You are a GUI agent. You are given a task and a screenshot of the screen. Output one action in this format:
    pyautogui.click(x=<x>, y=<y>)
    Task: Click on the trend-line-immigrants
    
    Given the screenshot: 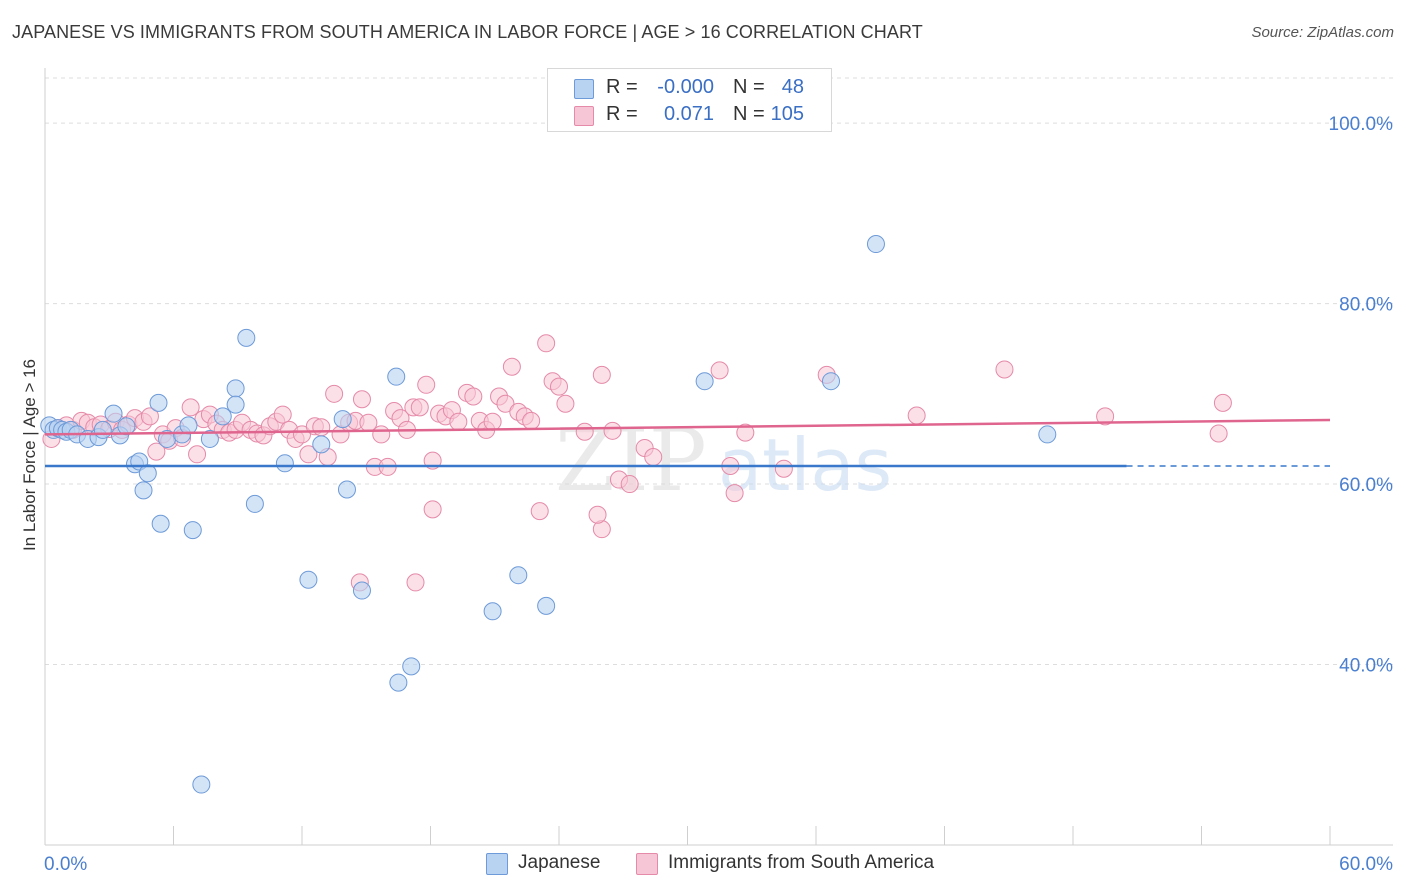 What is the action you would take?
    pyautogui.click(x=687, y=427)
    